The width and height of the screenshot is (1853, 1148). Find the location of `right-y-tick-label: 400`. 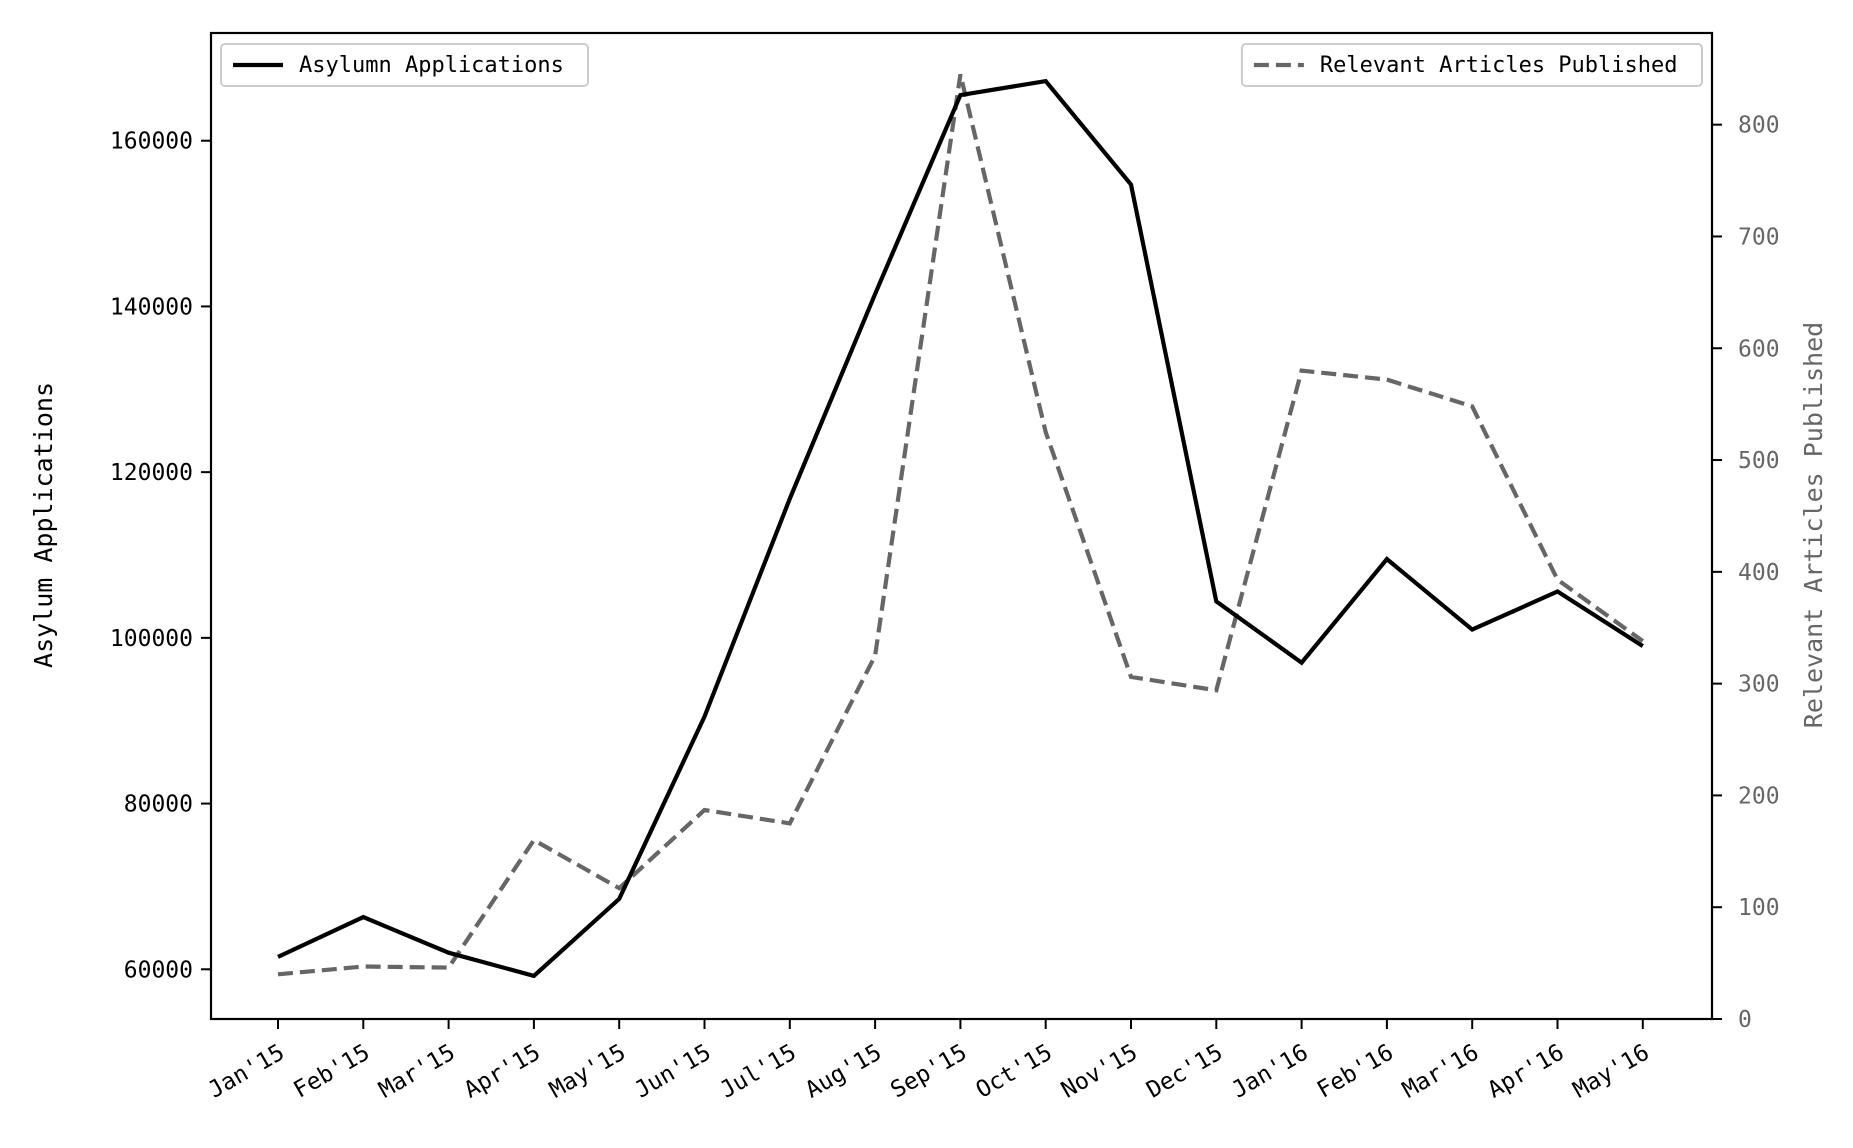

right-y-tick-label: 400 is located at coordinates (1759, 573).